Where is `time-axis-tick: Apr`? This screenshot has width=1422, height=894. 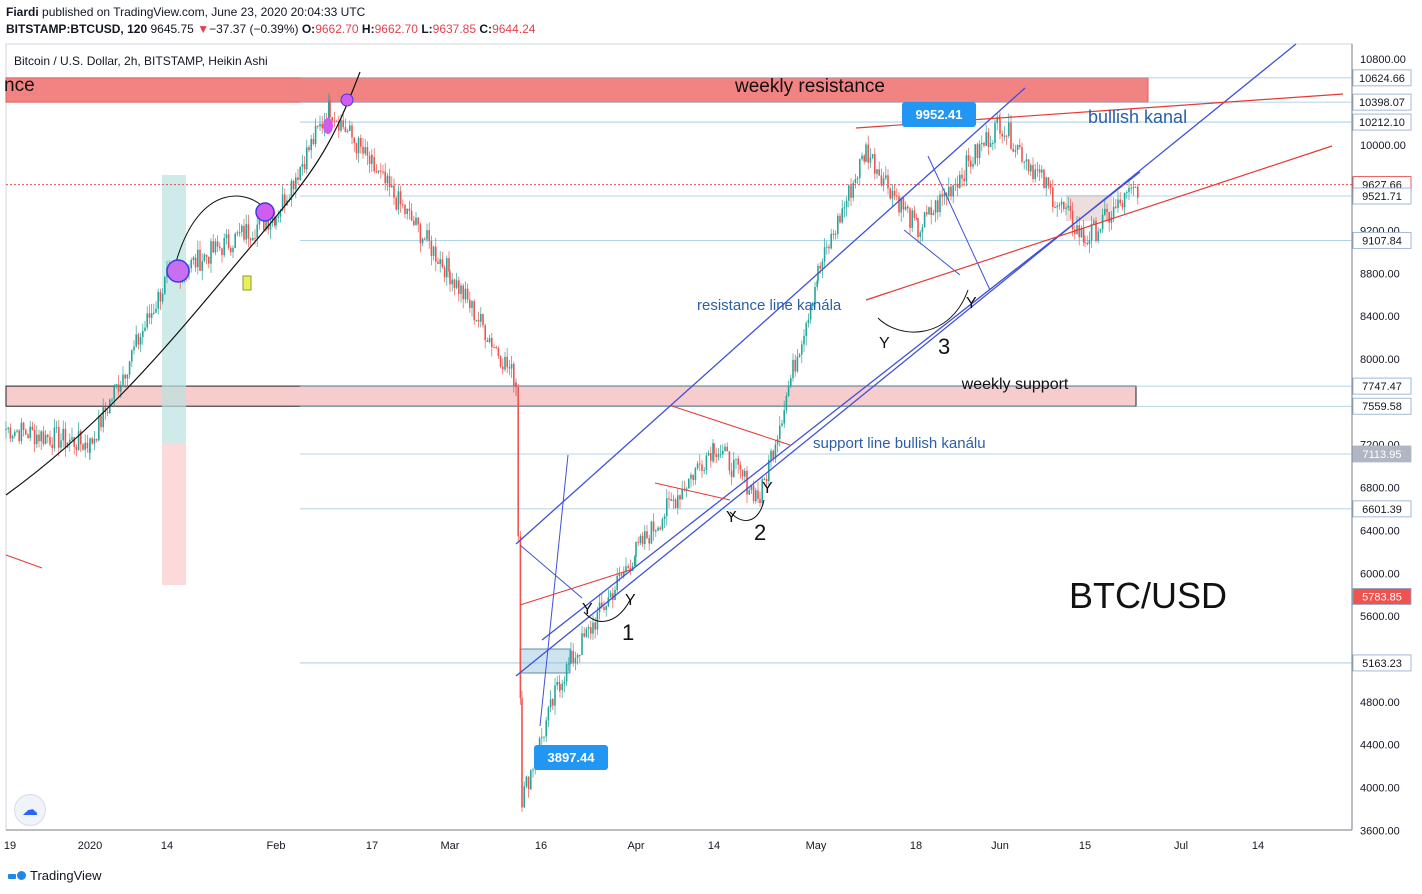
time-axis-tick: Apr is located at coordinates (635, 846).